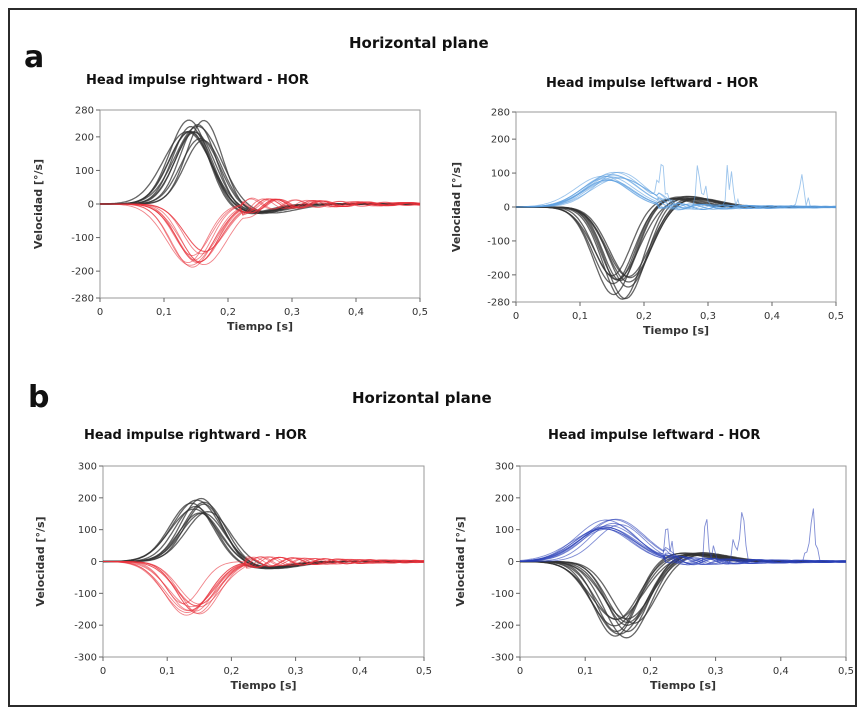 Image resolution: width=867 pixels, height=715 pixels. Describe the element at coordinates (197, 80) in the screenshot. I see `chart-title-a-right: Head impulse rightward - HOR` at that location.